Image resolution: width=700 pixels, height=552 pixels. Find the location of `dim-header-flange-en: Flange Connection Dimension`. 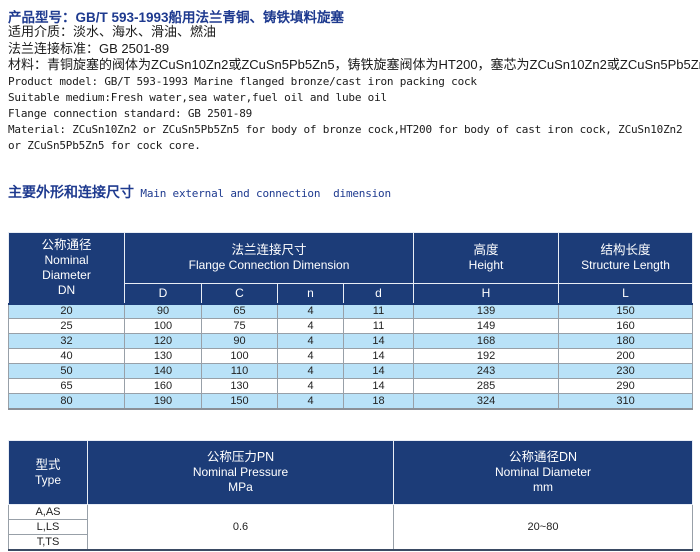

dim-header-flange-en: Flange Connection Dimension is located at coordinates (269, 265).